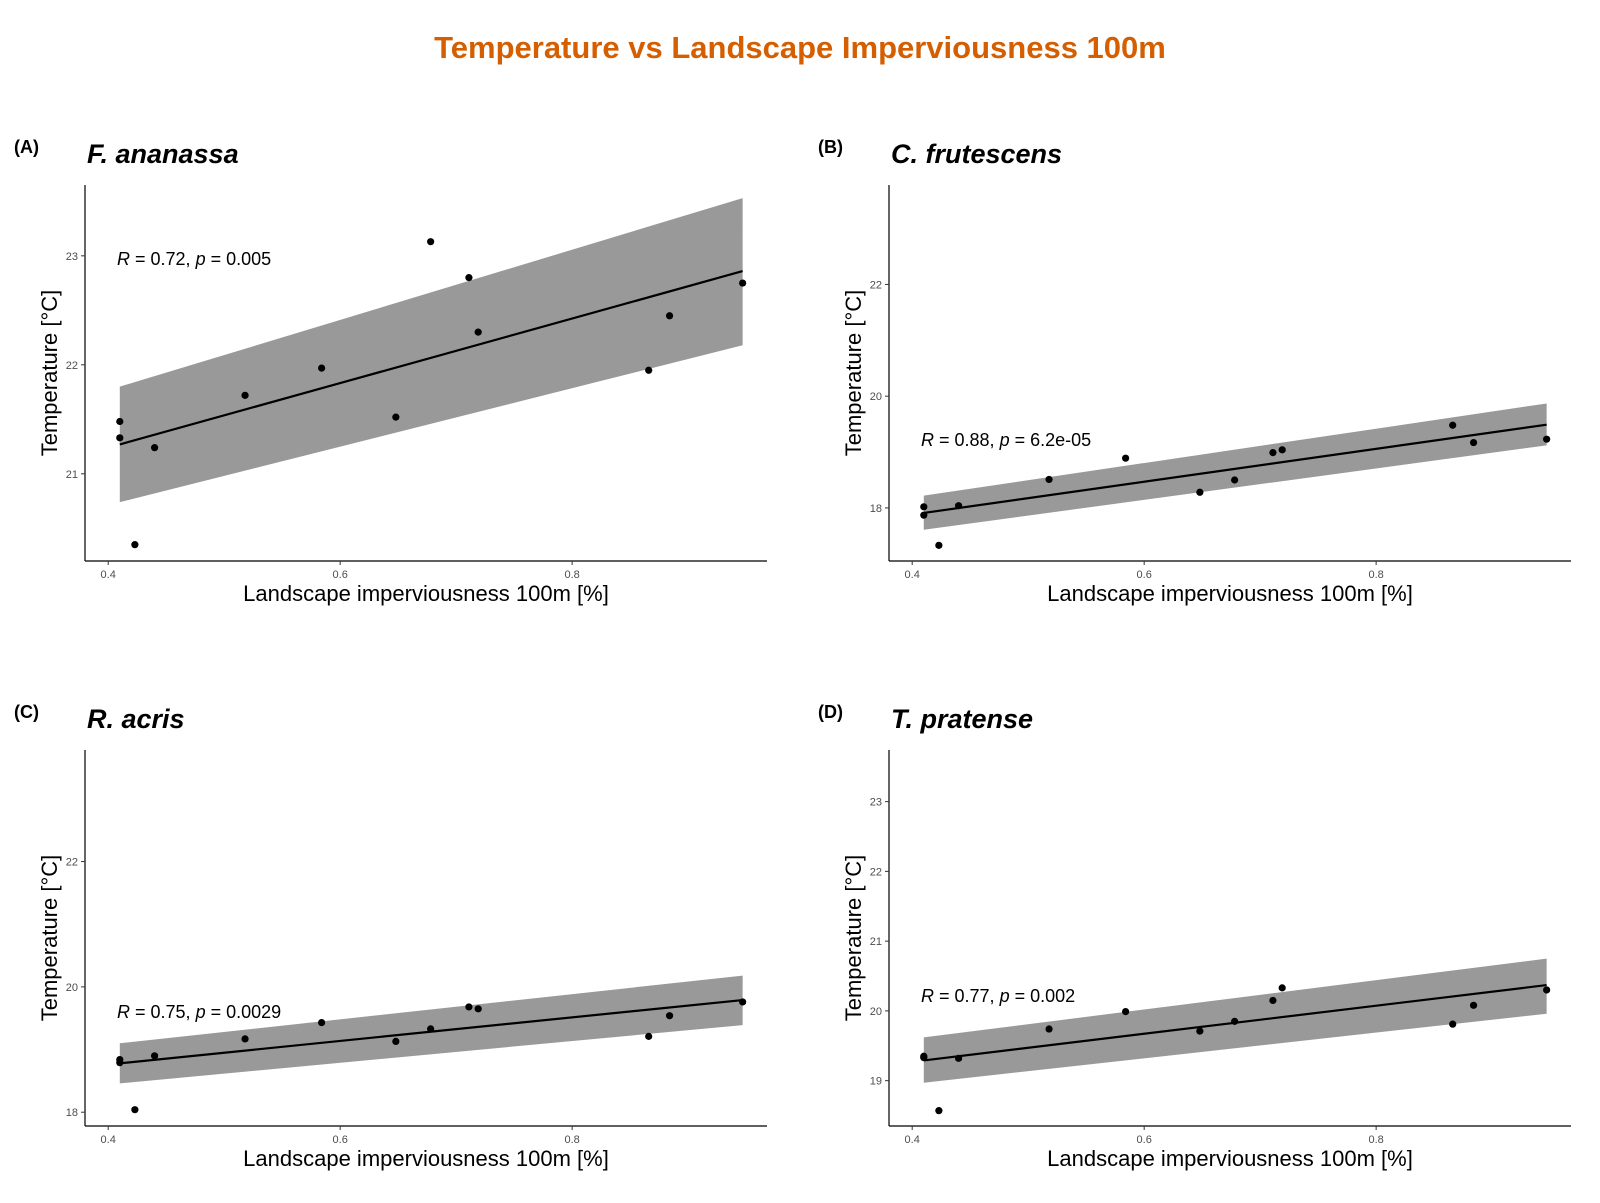  What do you see at coordinates (830, 712) in the screenshot?
I see `panel-letter: (D)` at bounding box center [830, 712].